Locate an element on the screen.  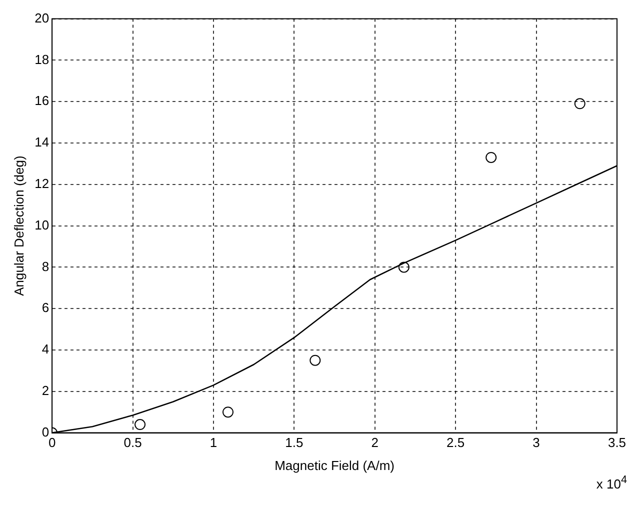
x-axis-title: Magnetic Field (A/m) is located at coordinates (334, 465).